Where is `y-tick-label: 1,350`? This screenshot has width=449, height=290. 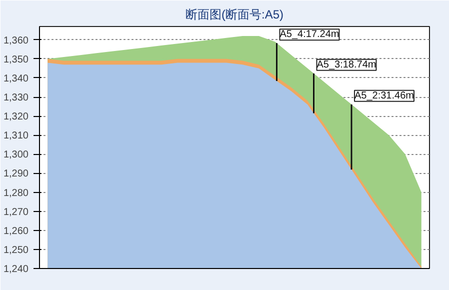
y-tick-label: 1,350 is located at coordinates (16, 60).